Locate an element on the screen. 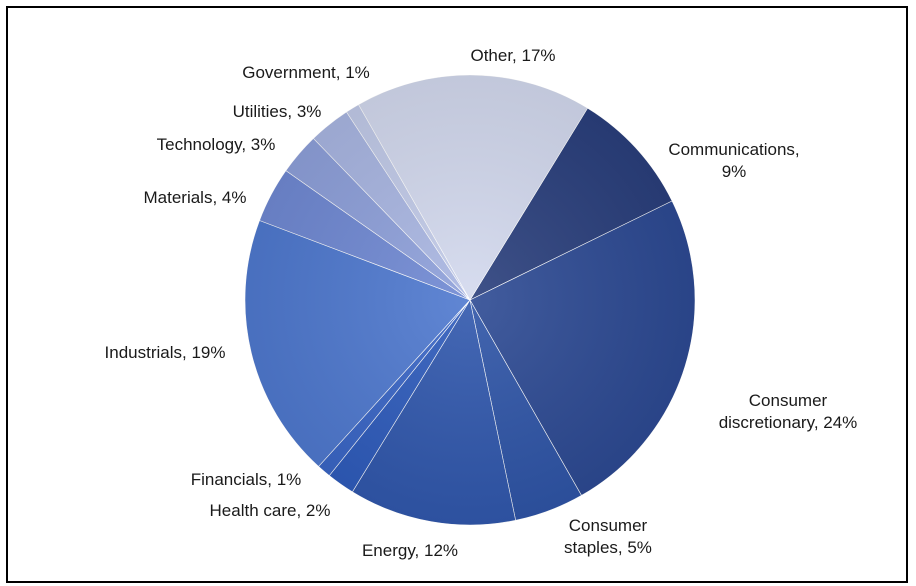  slice-label-line: Financials, 1% is located at coordinates (246, 479).